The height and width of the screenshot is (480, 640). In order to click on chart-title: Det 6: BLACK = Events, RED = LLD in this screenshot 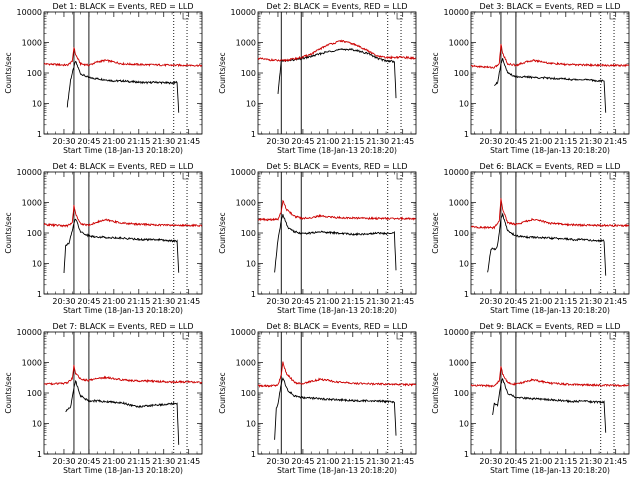, I will do `click(550, 166)`.